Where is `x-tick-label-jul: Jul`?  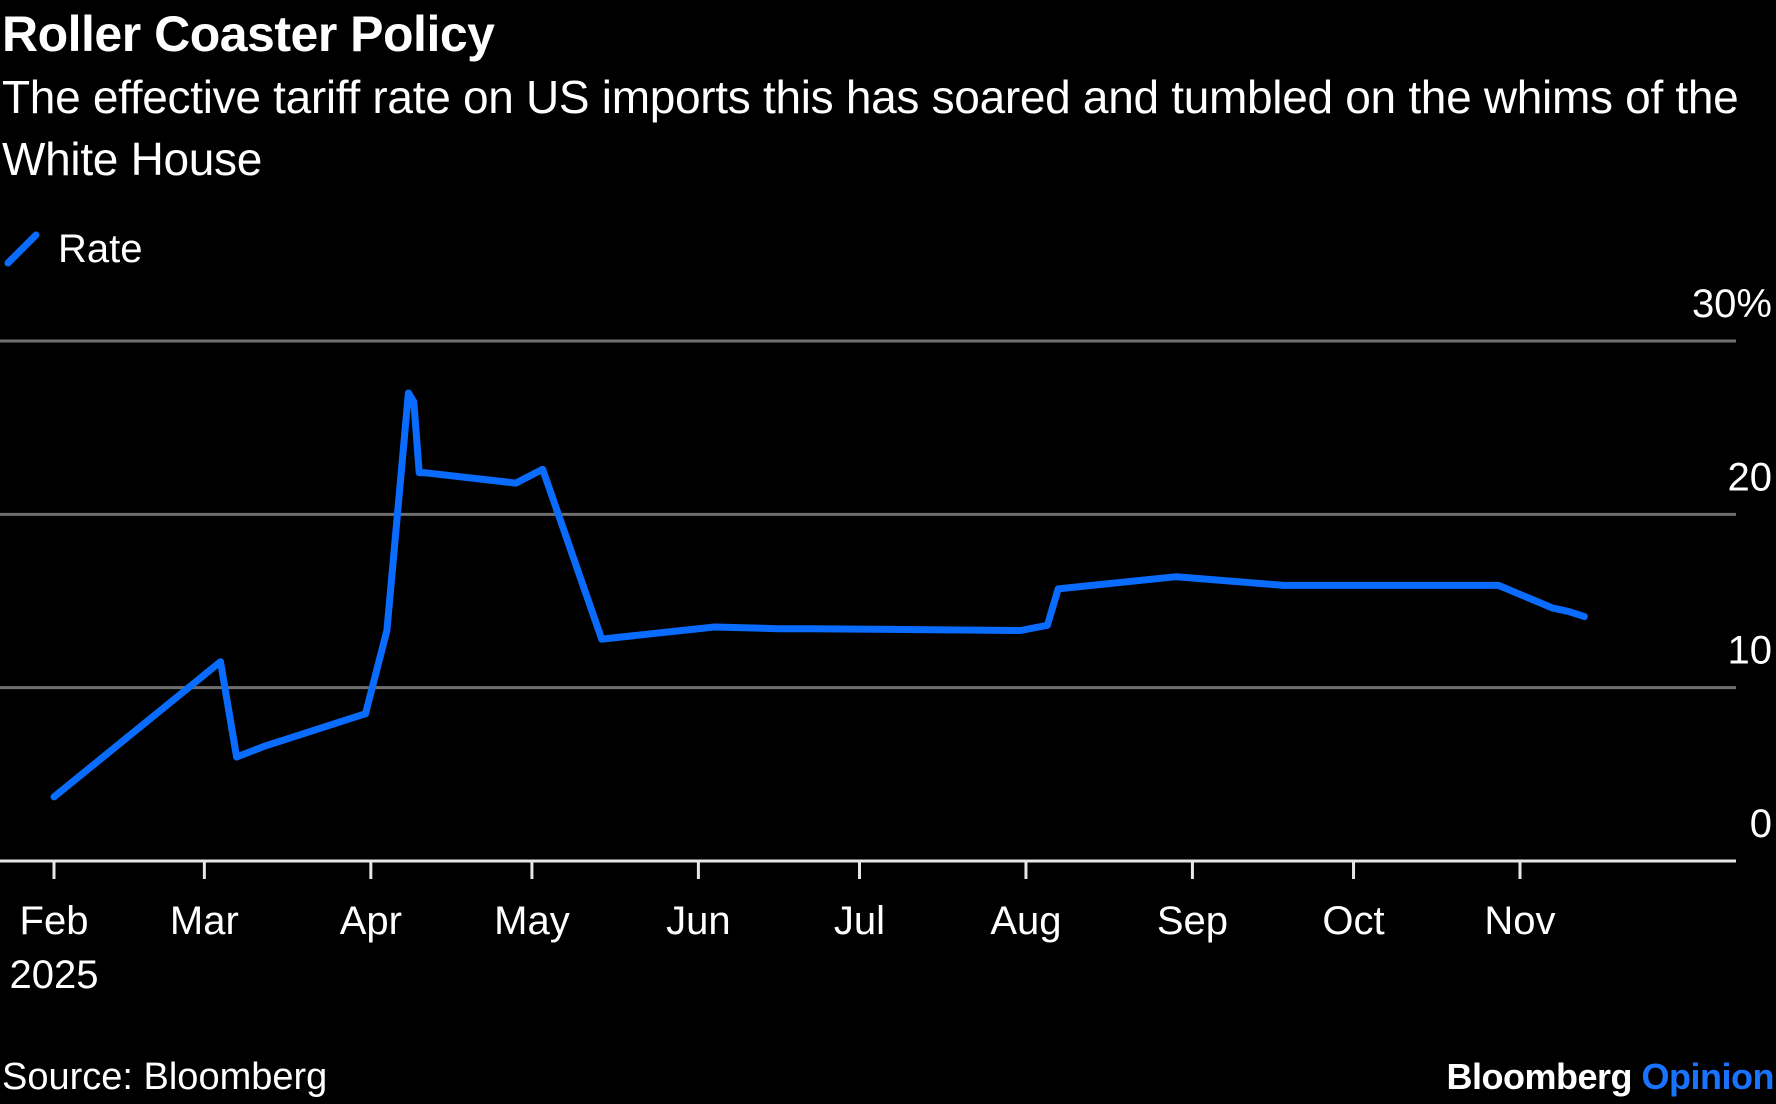 x-tick-label-jul: Jul is located at coordinates (859, 921).